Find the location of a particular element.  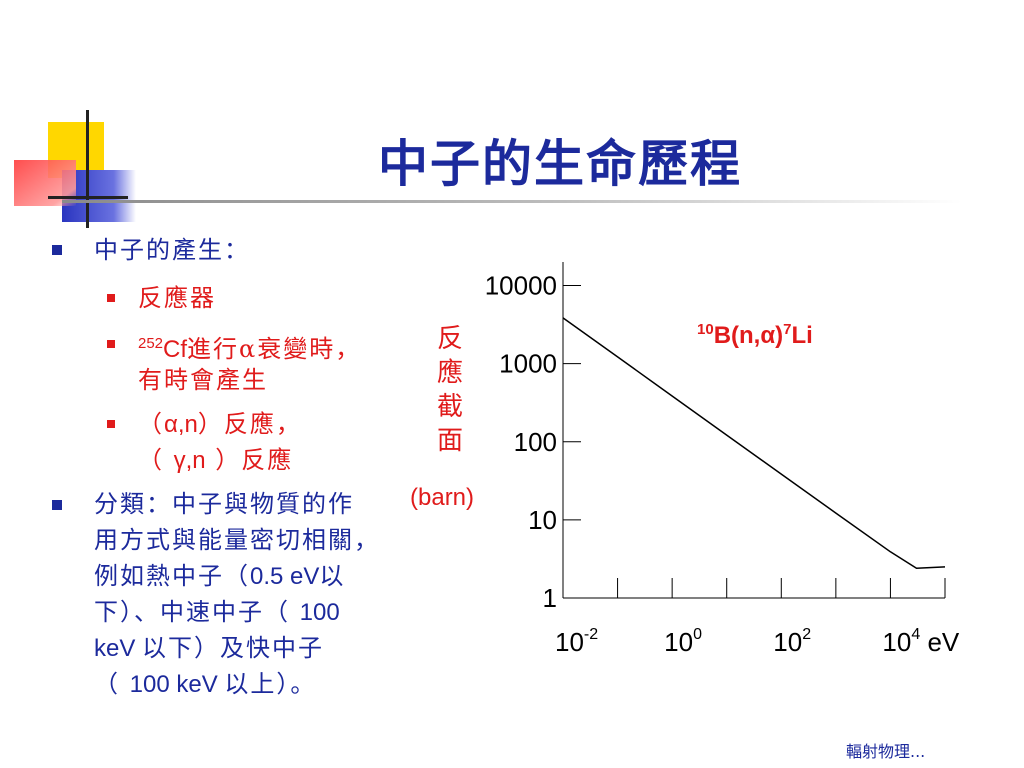

sub-bullet-2-rest: 進行α衰變時， is located at coordinates (274, 349).